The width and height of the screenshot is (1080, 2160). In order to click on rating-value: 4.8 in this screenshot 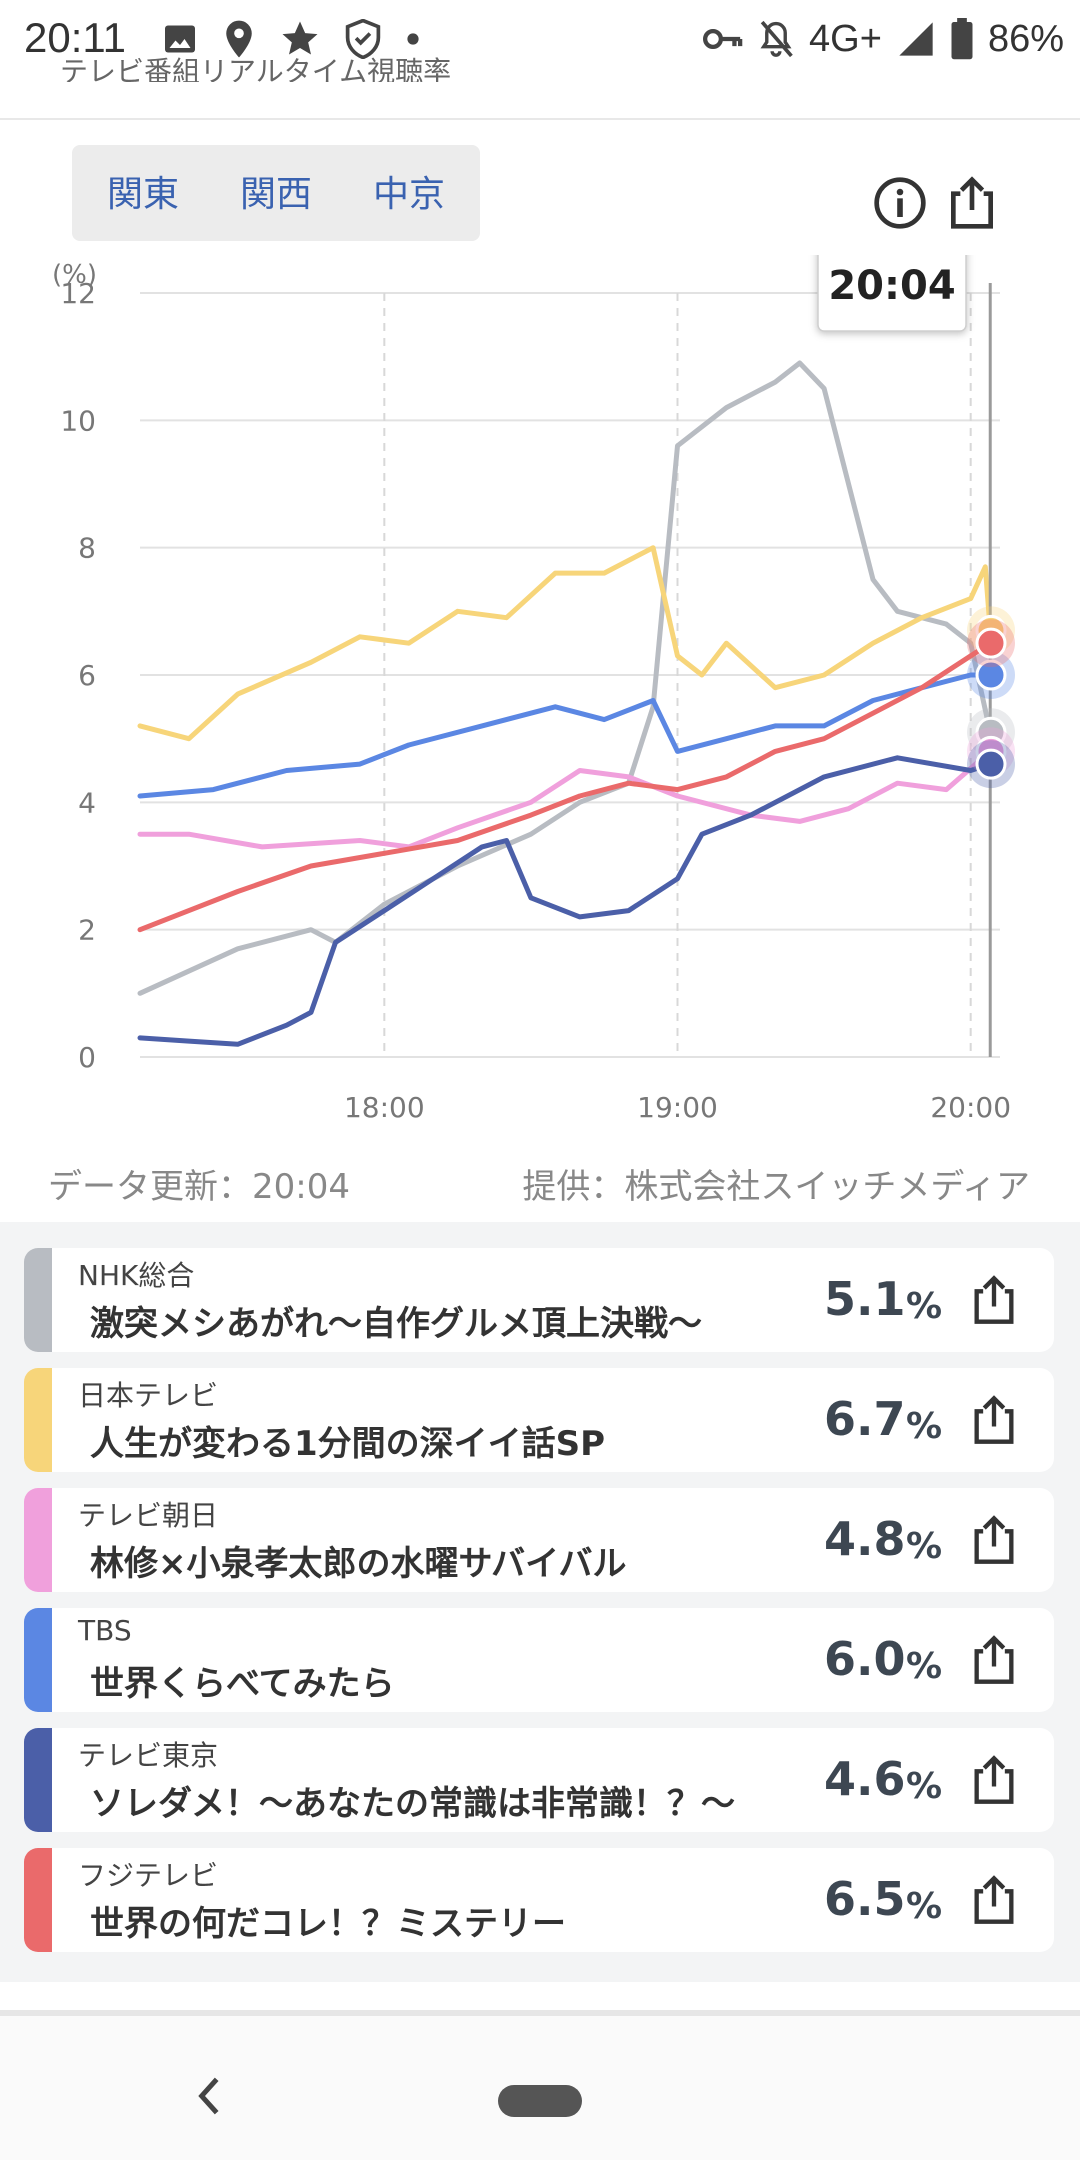, I will do `click(865, 1539)`.